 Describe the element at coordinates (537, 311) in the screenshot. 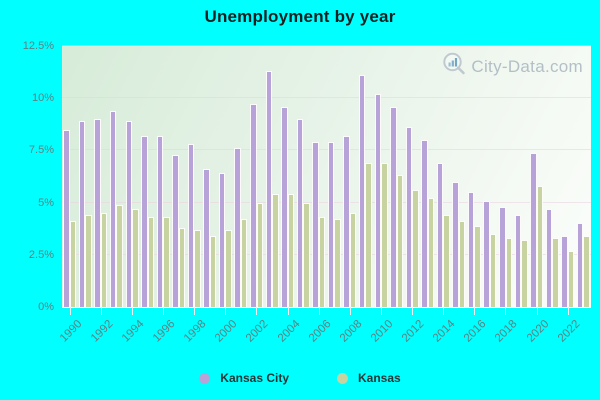

I see `x-tick-2020` at that location.